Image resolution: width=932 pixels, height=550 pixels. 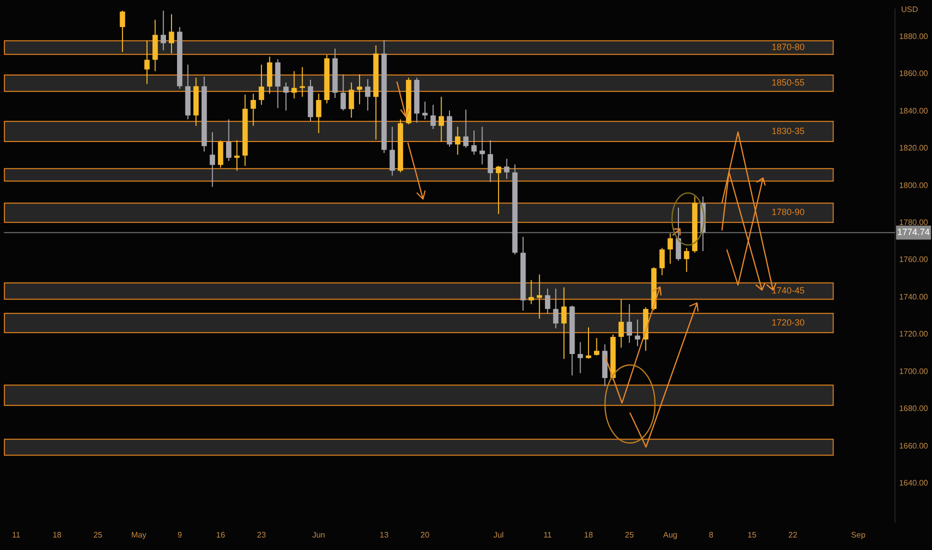 What do you see at coordinates (425, 535) in the screenshot?
I see `x-tick-label: 20` at bounding box center [425, 535].